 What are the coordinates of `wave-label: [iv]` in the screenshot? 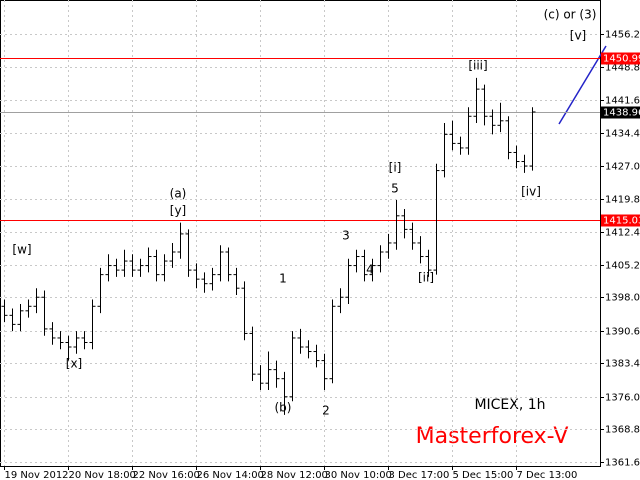 It's located at (531, 192).